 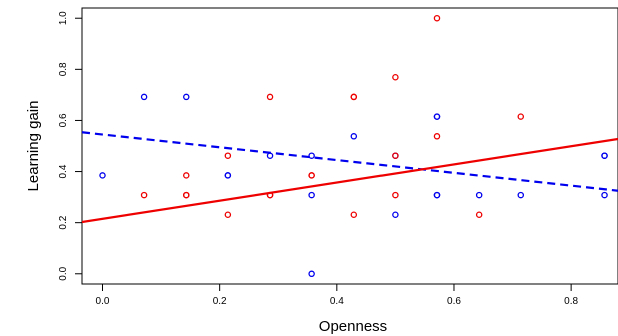 What do you see at coordinates (63, 120) in the screenshot?
I see `y-tick-label: 0.6` at bounding box center [63, 120].